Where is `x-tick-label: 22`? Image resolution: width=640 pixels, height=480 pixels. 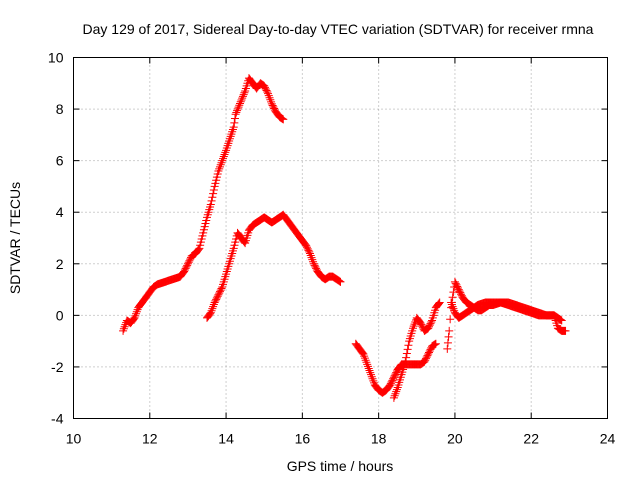 x-tick-label: 22 is located at coordinates (531, 439).